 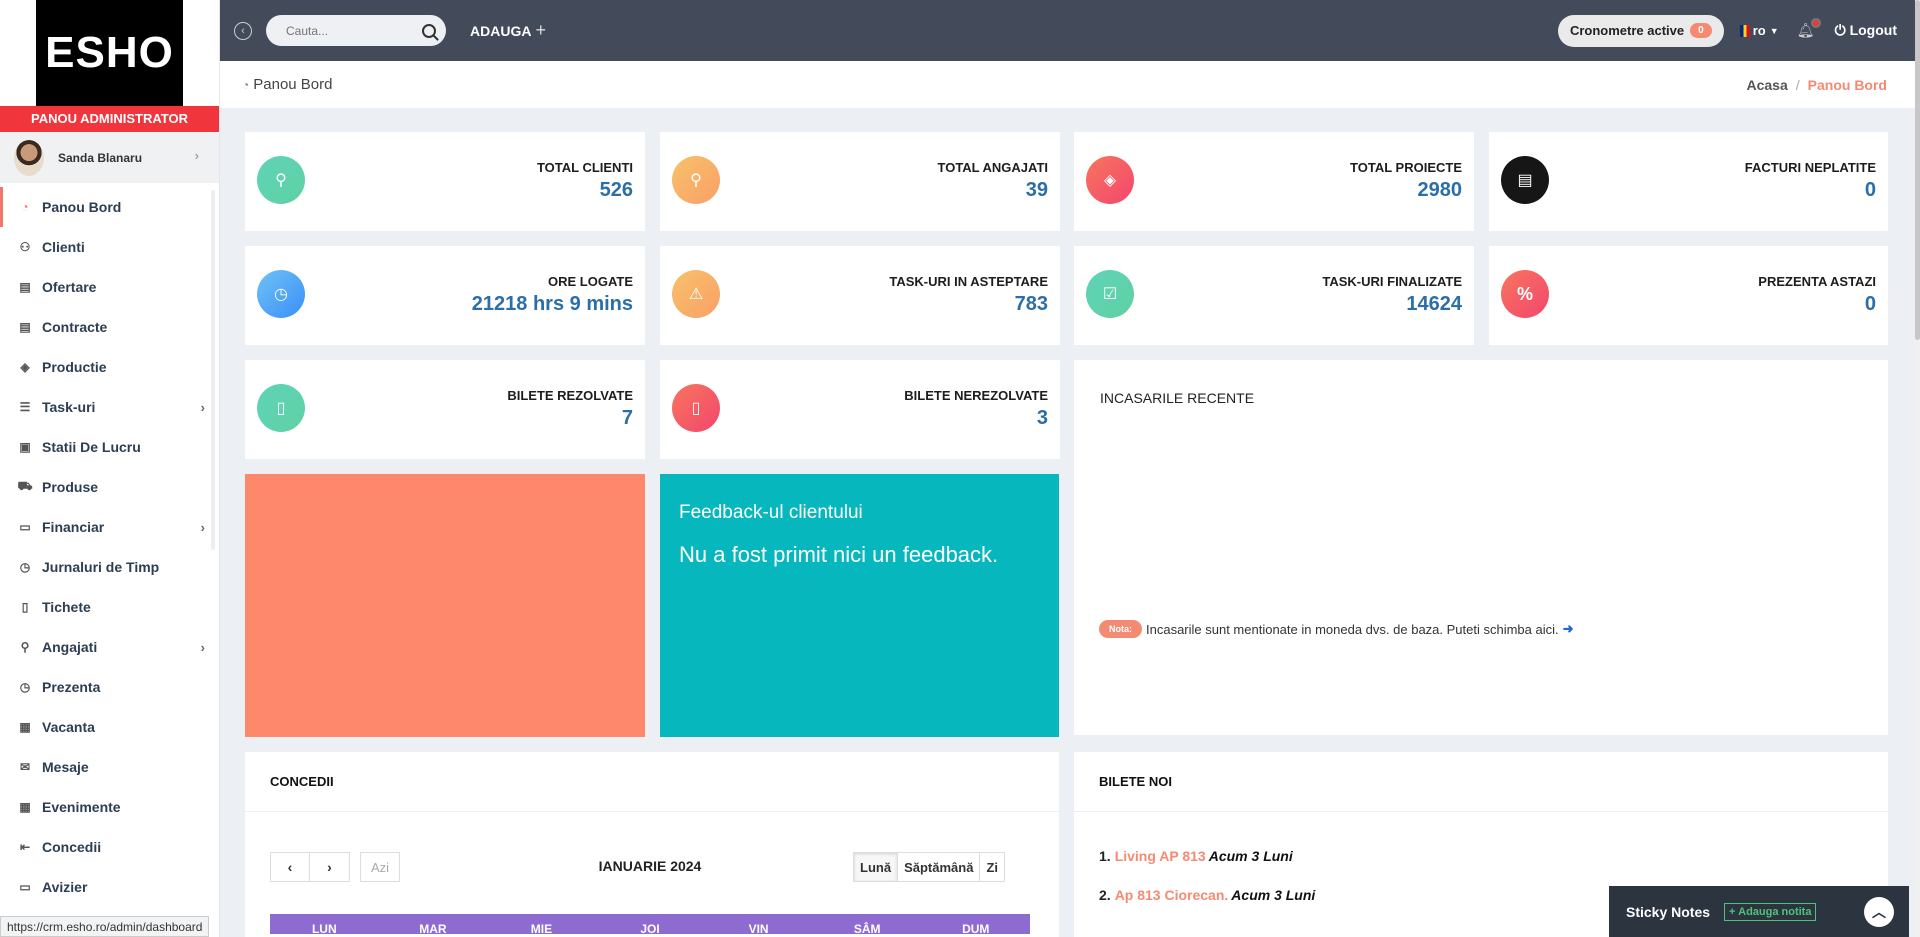 I want to click on page-header: ◔ Panou Bord Acasa / Panou Bord, so click(x=1067, y=84).